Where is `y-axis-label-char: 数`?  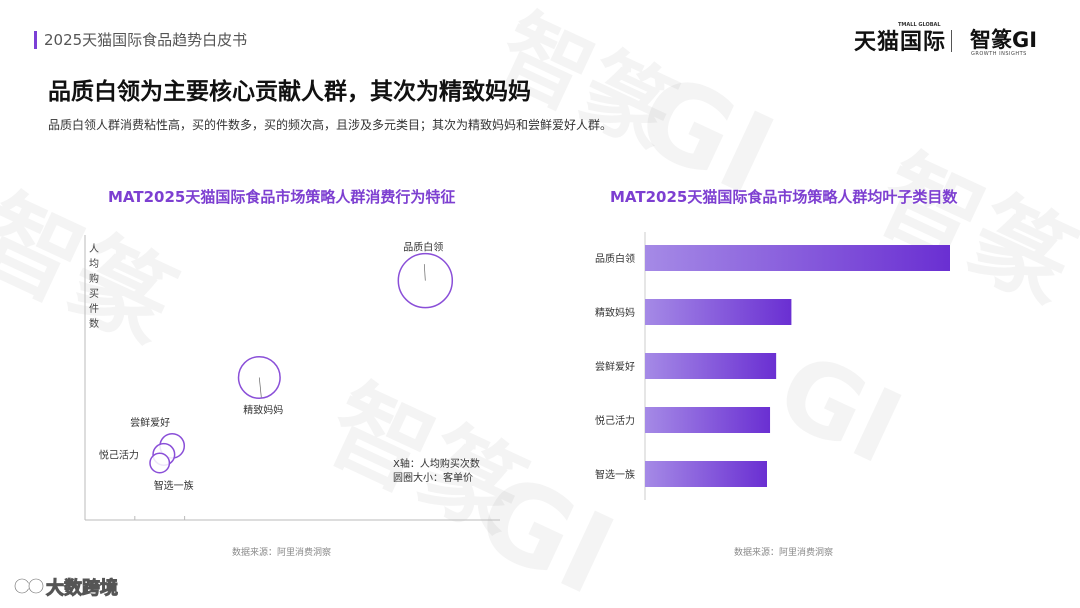
y-axis-label-char: 数 is located at coordinates (94, 323).